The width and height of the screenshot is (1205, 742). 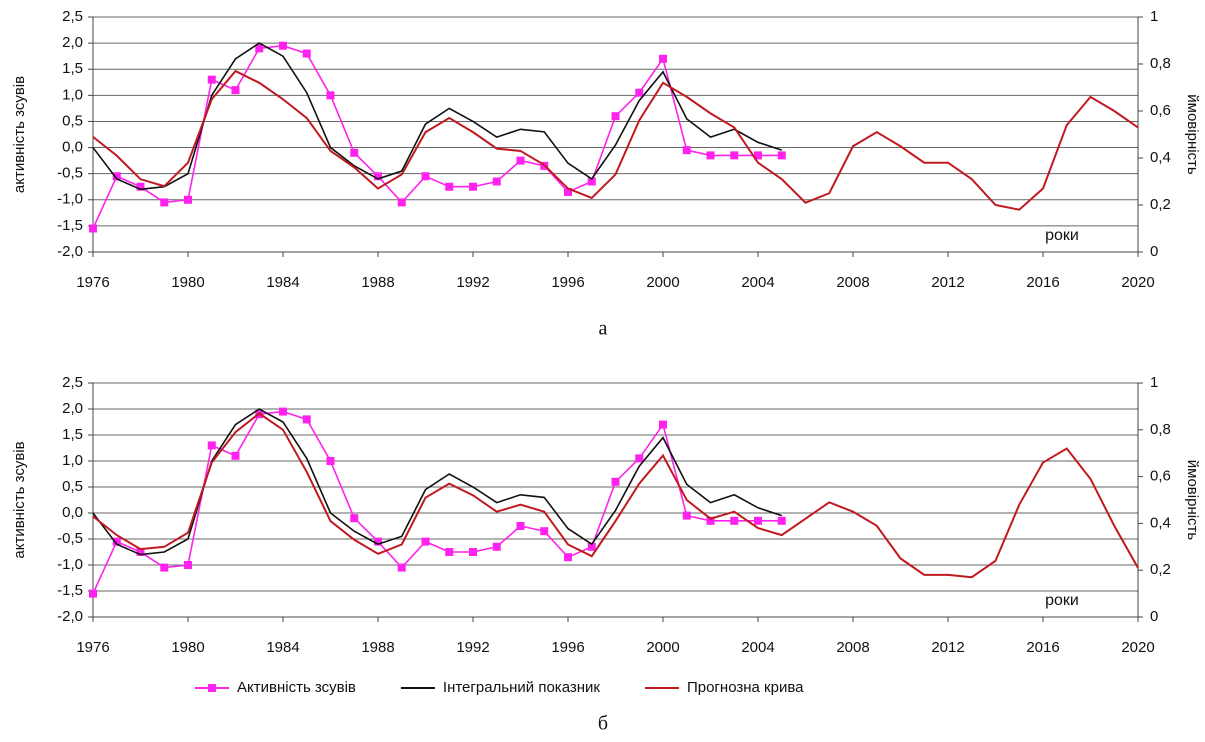 I want to click on y2-tick-label: 0,8, so click(x=1160, y=429).